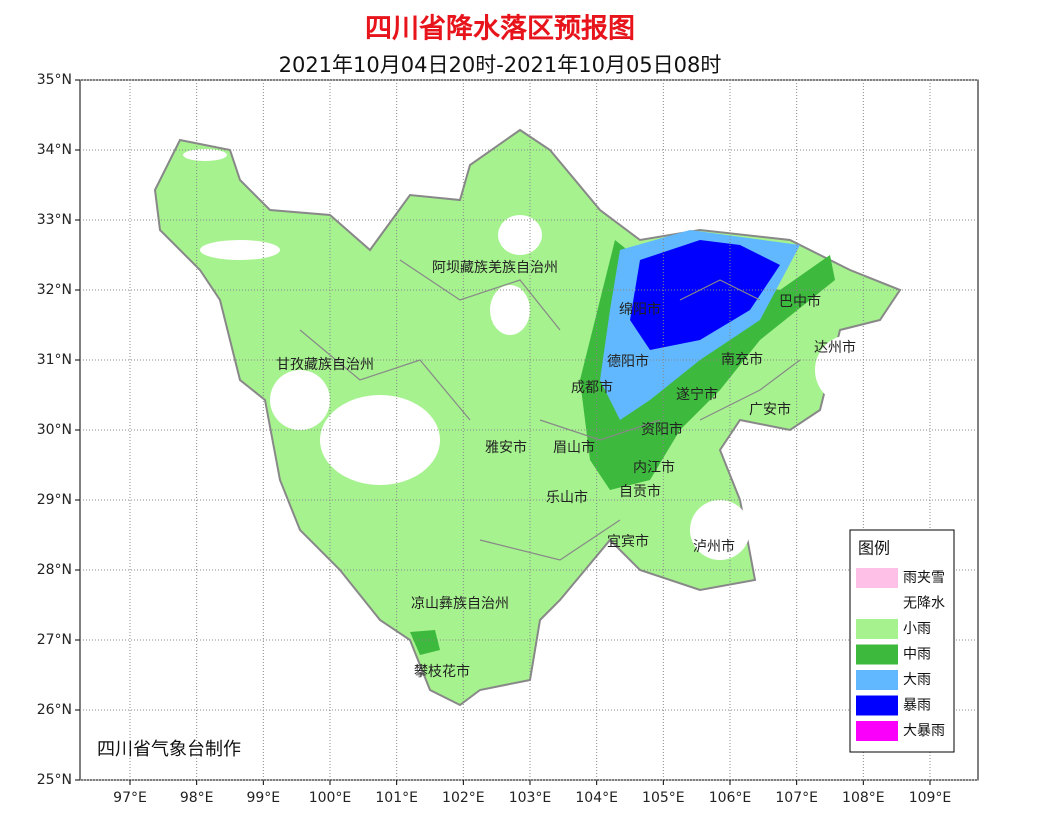  I want to click on y-tick-label: 26°N, so click(54, 710).